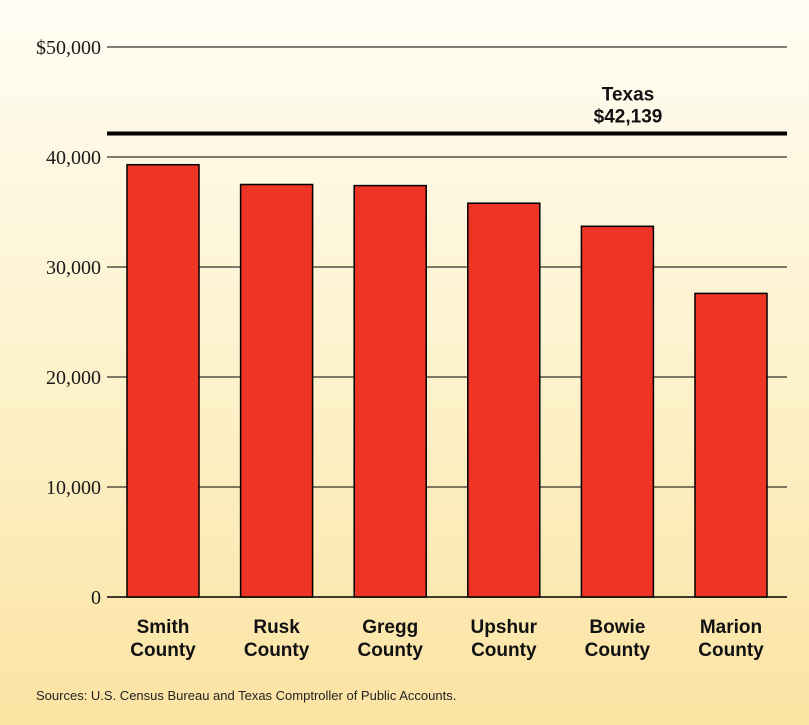 This screenshot has height=725, width=809. Describe the element at coordinates (73, 488) in the screenshot. I see `y-tick-label: 10,000` at that location.